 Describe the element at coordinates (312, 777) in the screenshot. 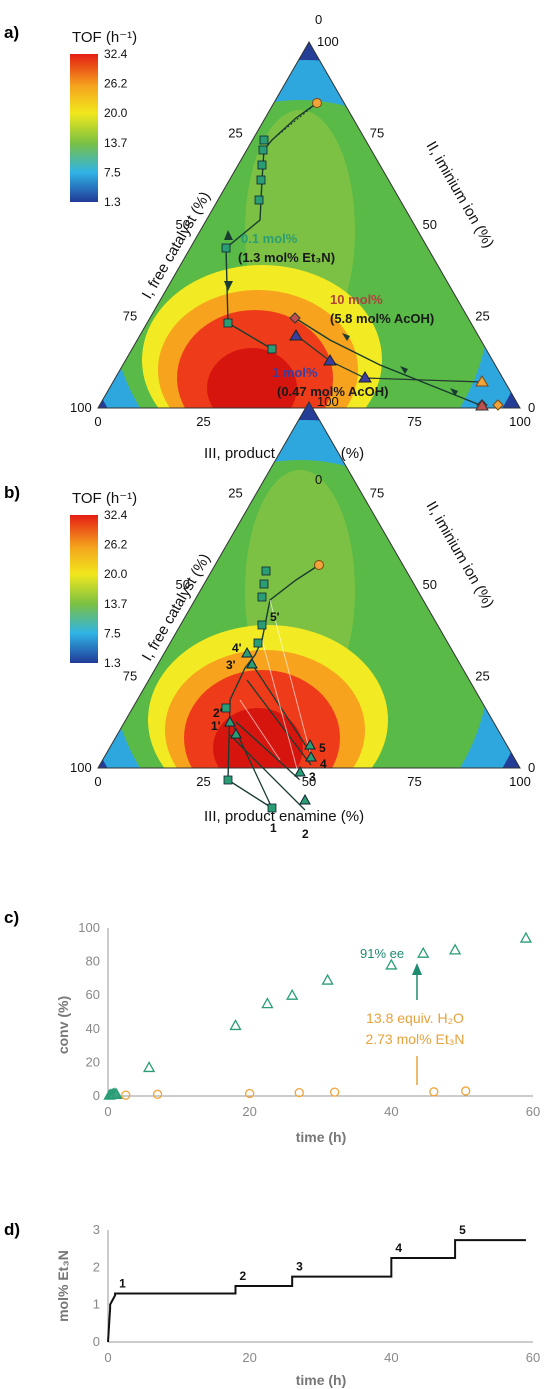

I see `point-label: 3` at that location.